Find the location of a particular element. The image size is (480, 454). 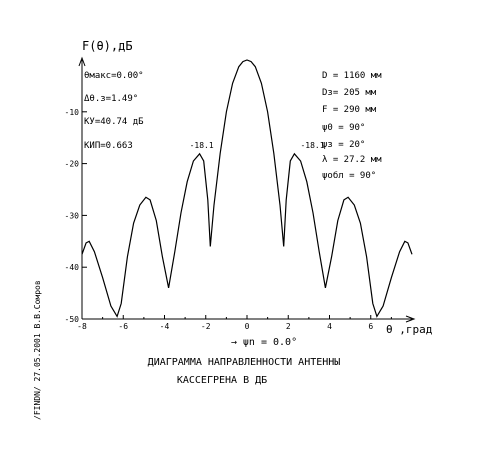

x-tick-label: -2 is located at coordinates (206, 326).